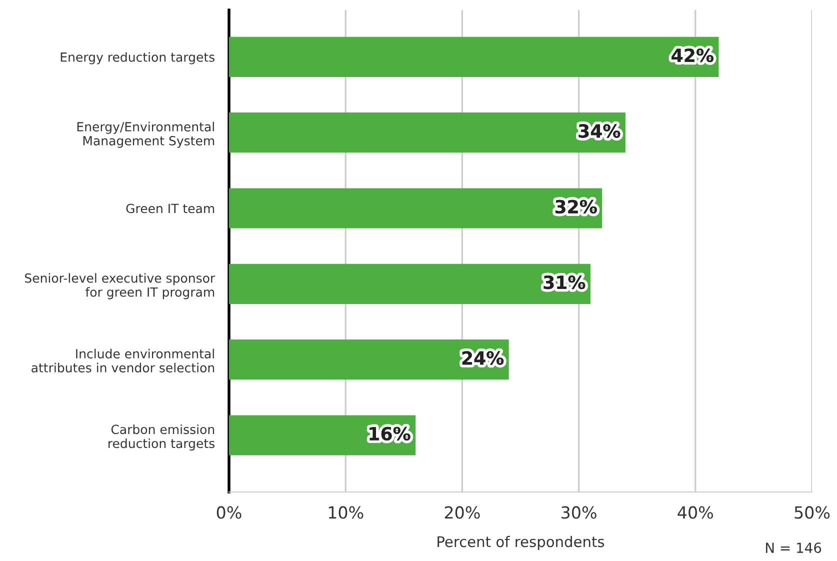  I want to click on y-tick-label: Include environmental attributes in vendor selection, so click(123, 360).